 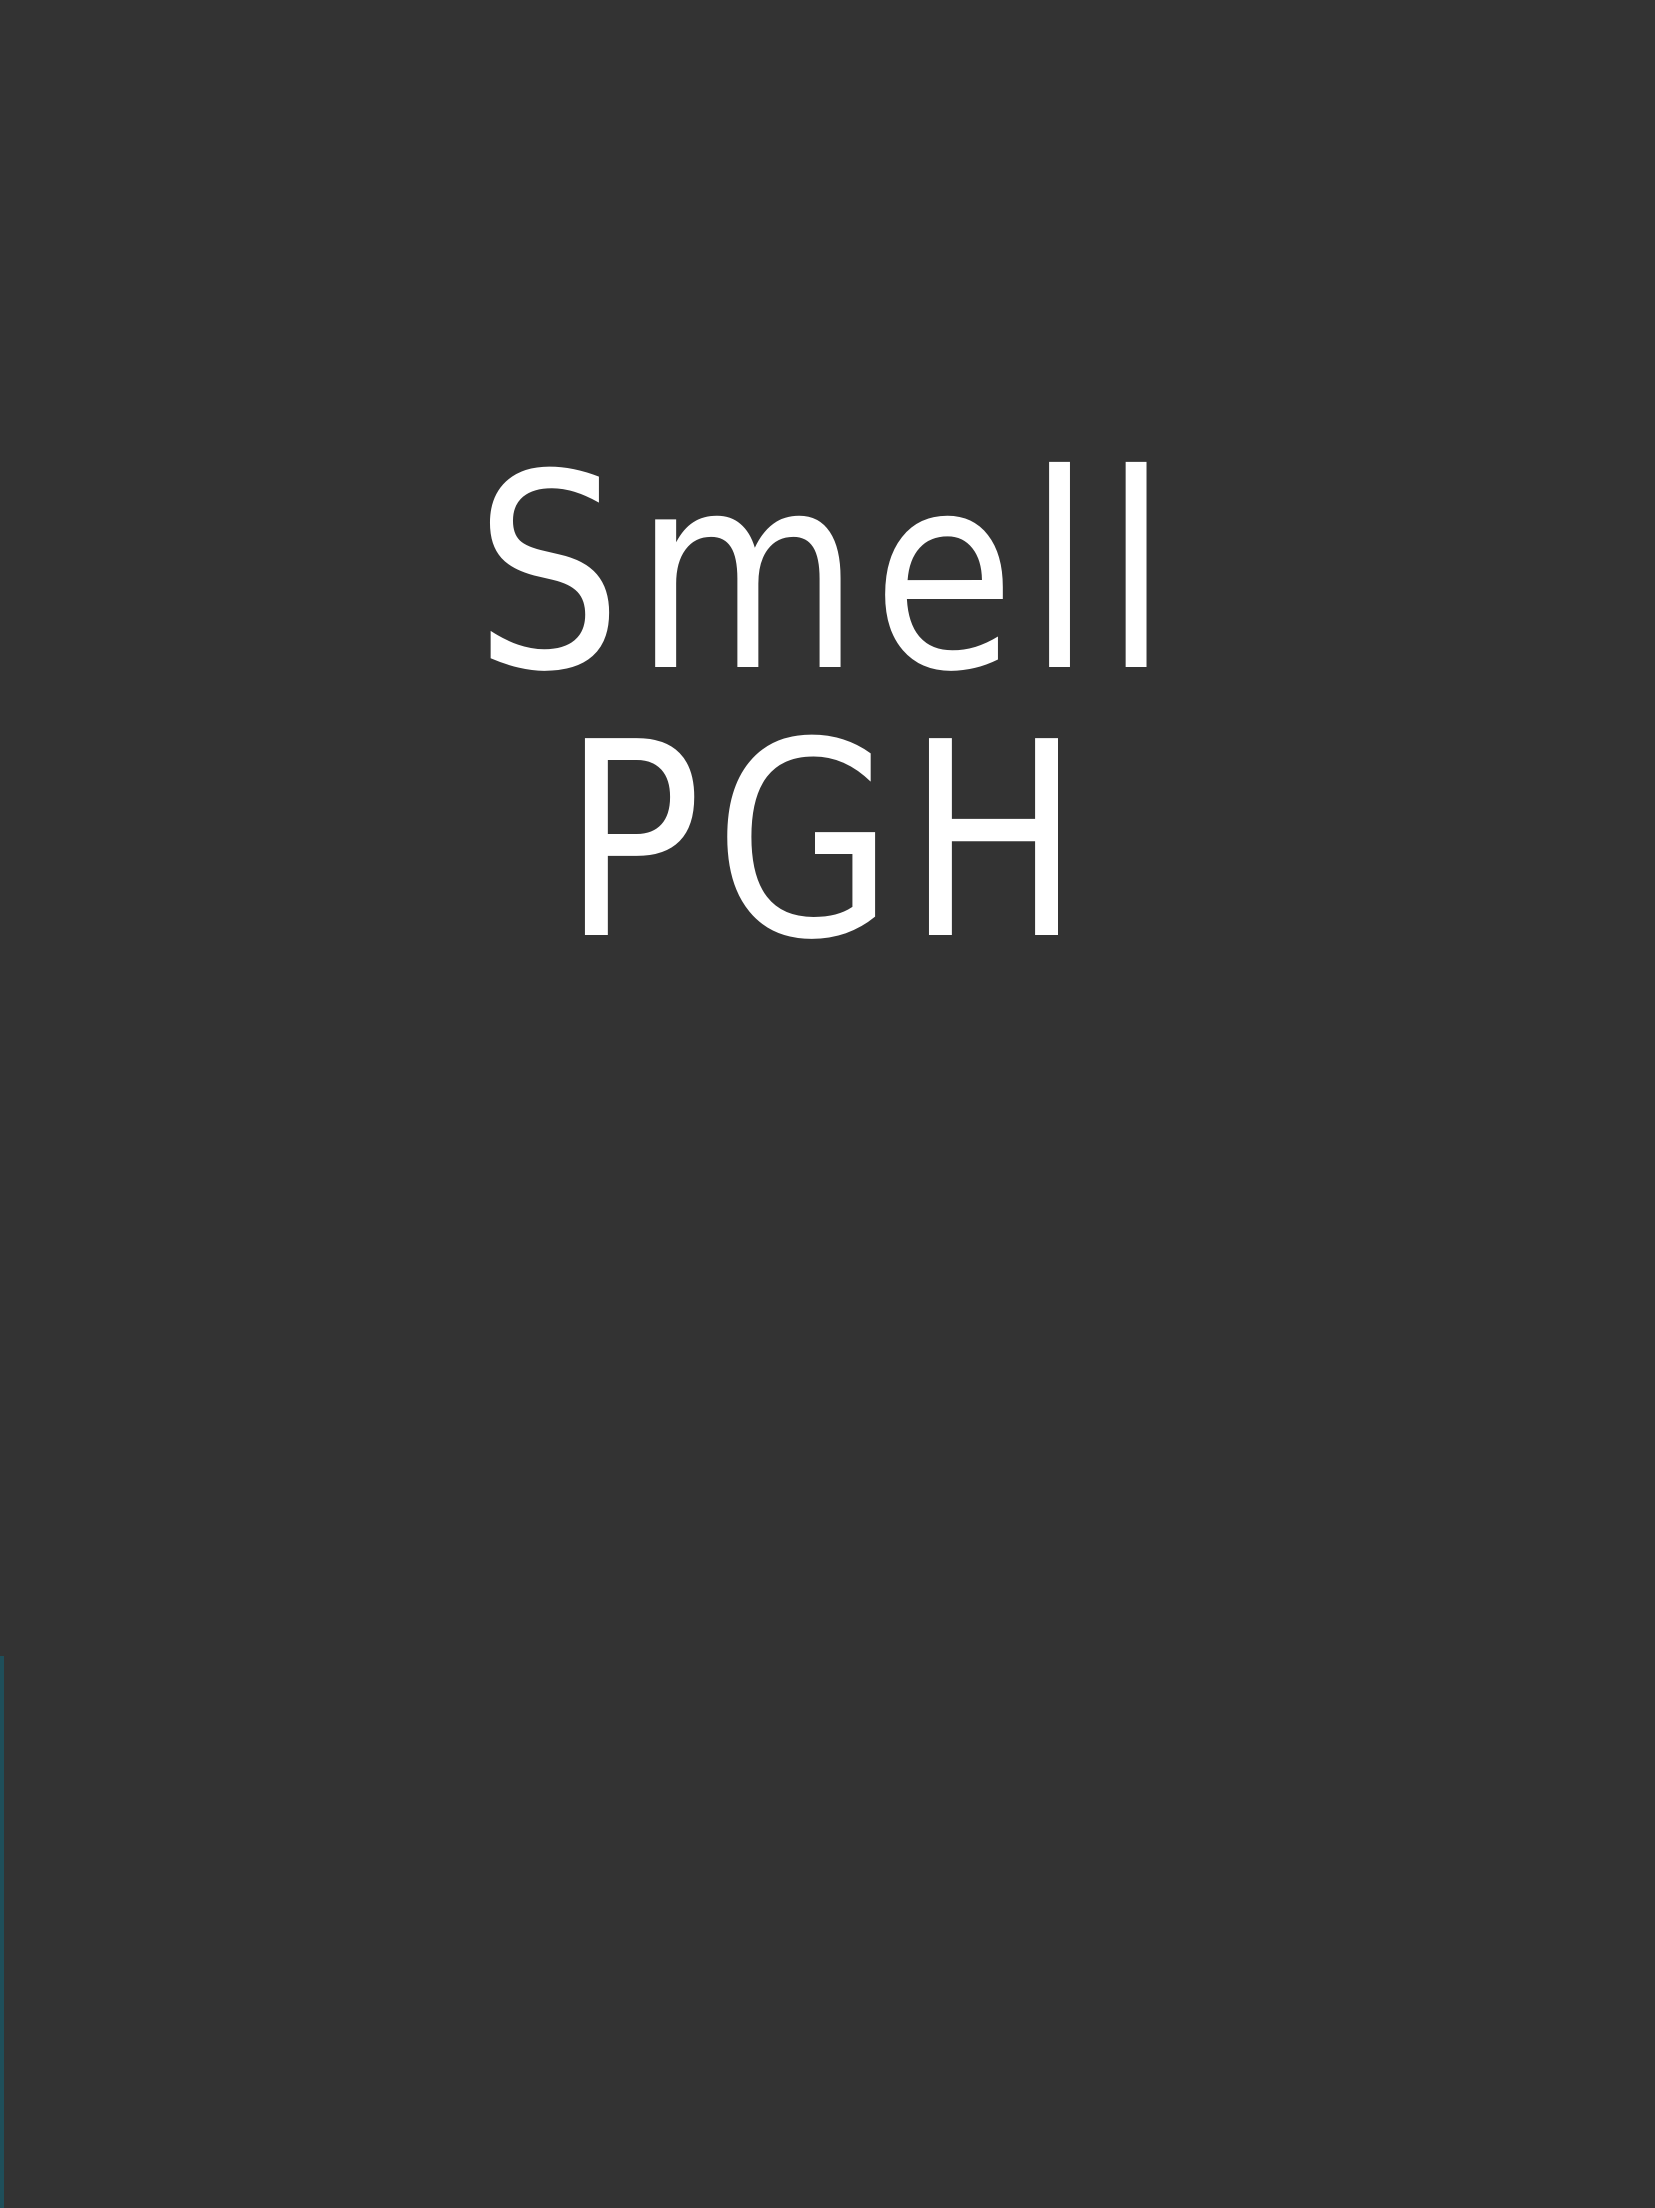 I want to click on edge-strip, so click(x=2, y=1932).